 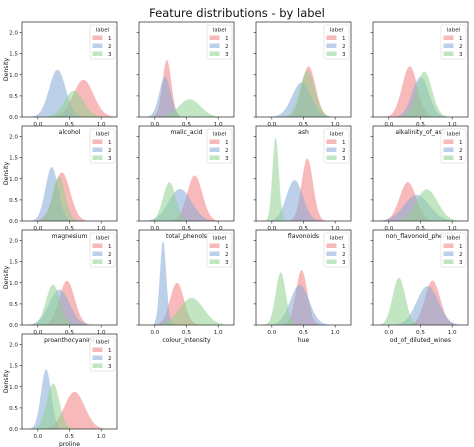 I want to click on panel-malic_acid: 0.0 0.5 1.0 malic_acid label 1 2 3, so click(x=185, y=78).